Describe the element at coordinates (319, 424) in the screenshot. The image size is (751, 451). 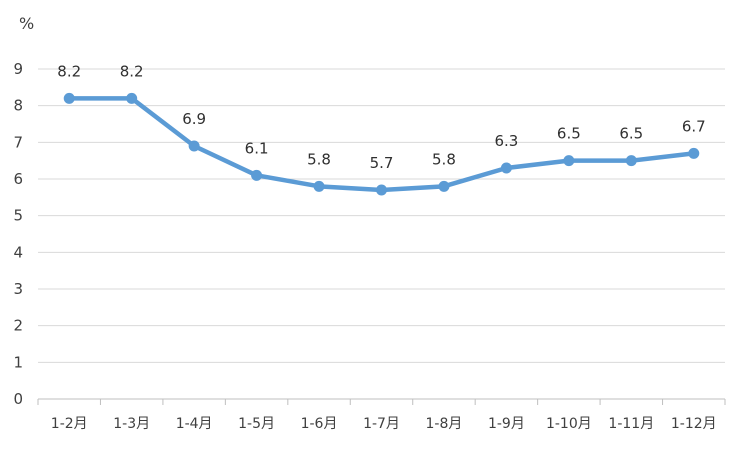
I see `x-tick-label: 1-6月` at that location.